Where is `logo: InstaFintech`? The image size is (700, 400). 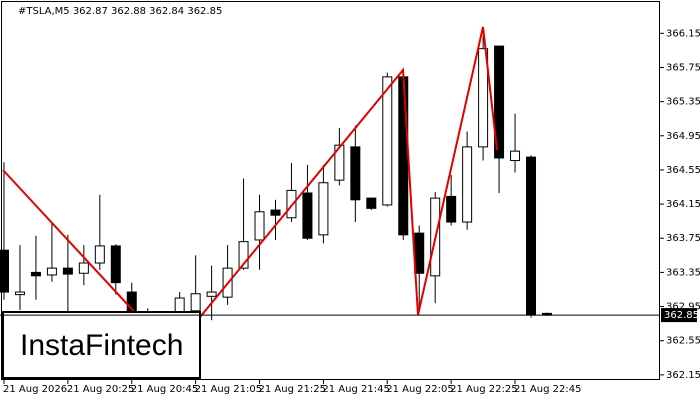
logo: InstaFintech is located at coordinates (101, 345).